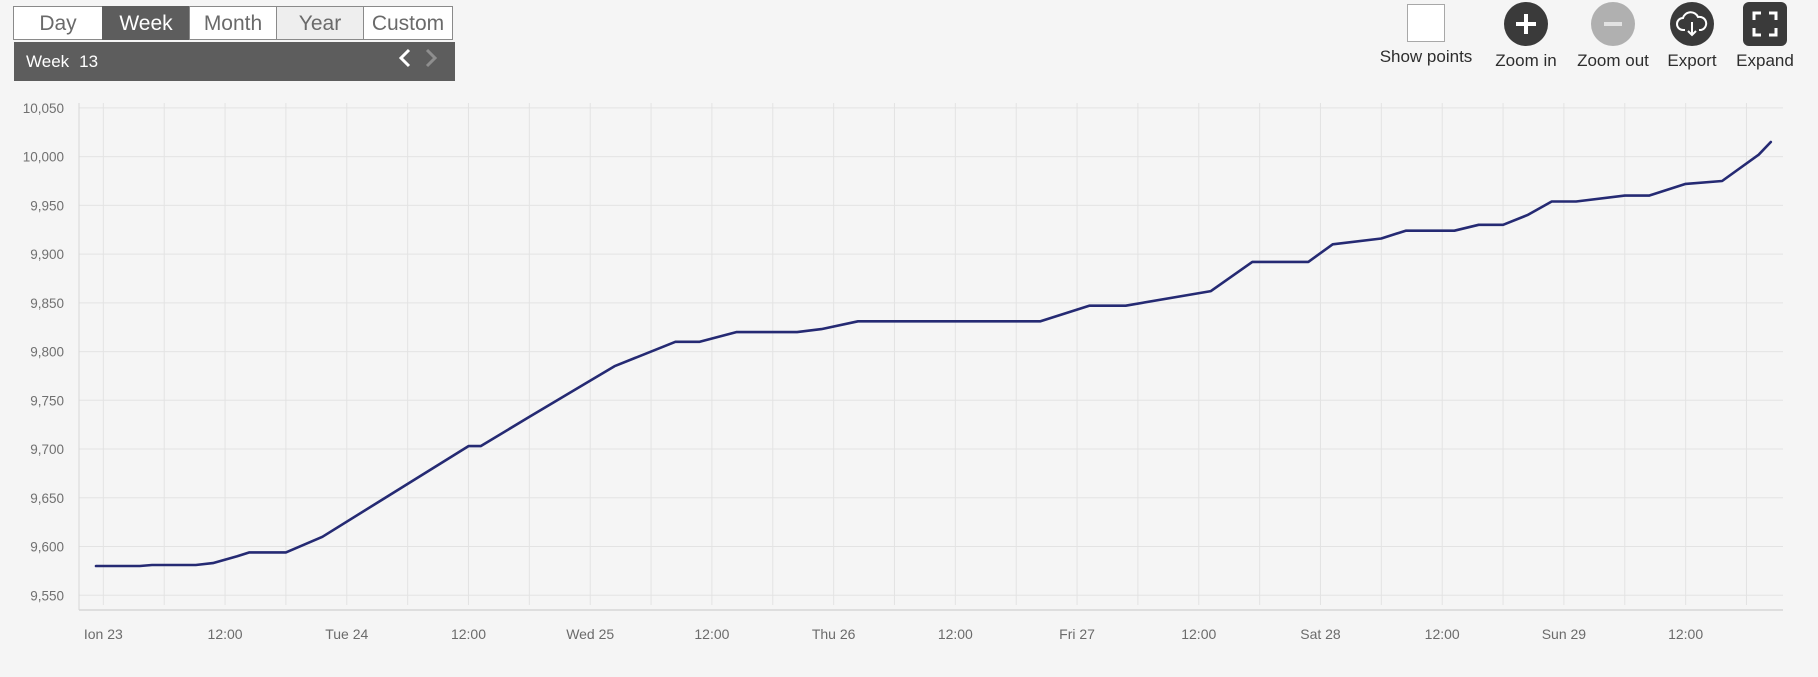  Describe the element at coordinates (47, 254) in the screenshot. I see `y-tick-label: 9,900` at that location.